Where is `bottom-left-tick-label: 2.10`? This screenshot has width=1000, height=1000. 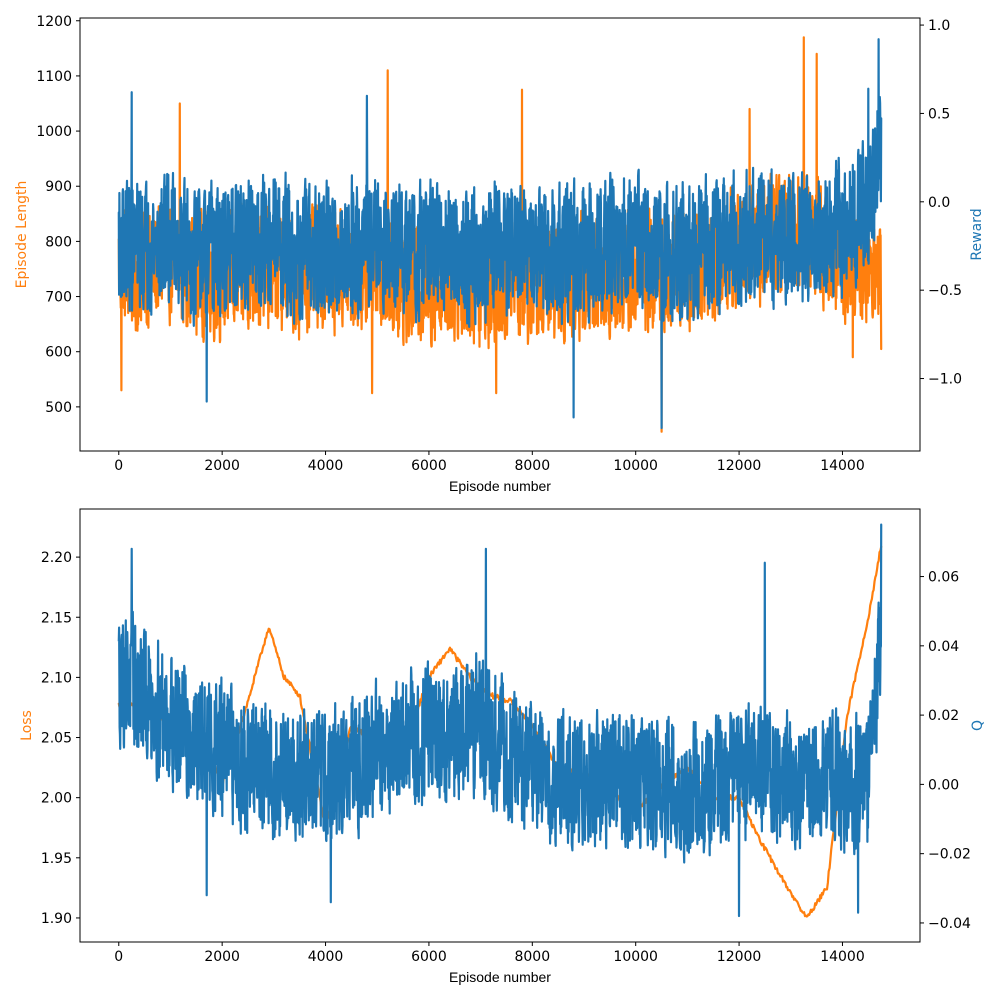
bottom-left-tick-label: 2.10 is located at coordinates (56, 678).